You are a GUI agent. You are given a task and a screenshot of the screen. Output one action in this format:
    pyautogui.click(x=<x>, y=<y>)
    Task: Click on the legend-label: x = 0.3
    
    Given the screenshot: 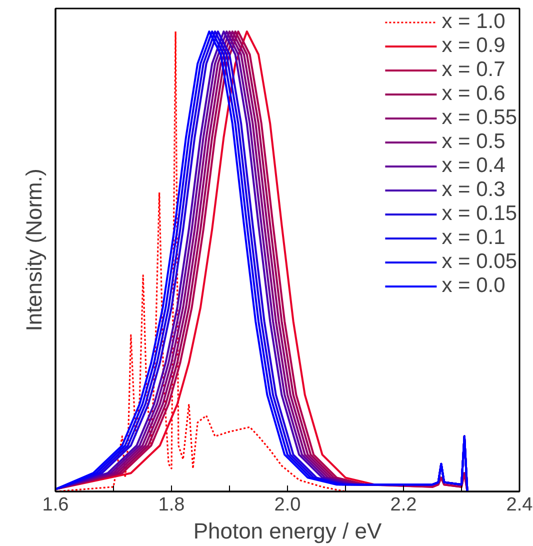 What is the action you would take?
    pyautogui.click(x=474, y=190)
    